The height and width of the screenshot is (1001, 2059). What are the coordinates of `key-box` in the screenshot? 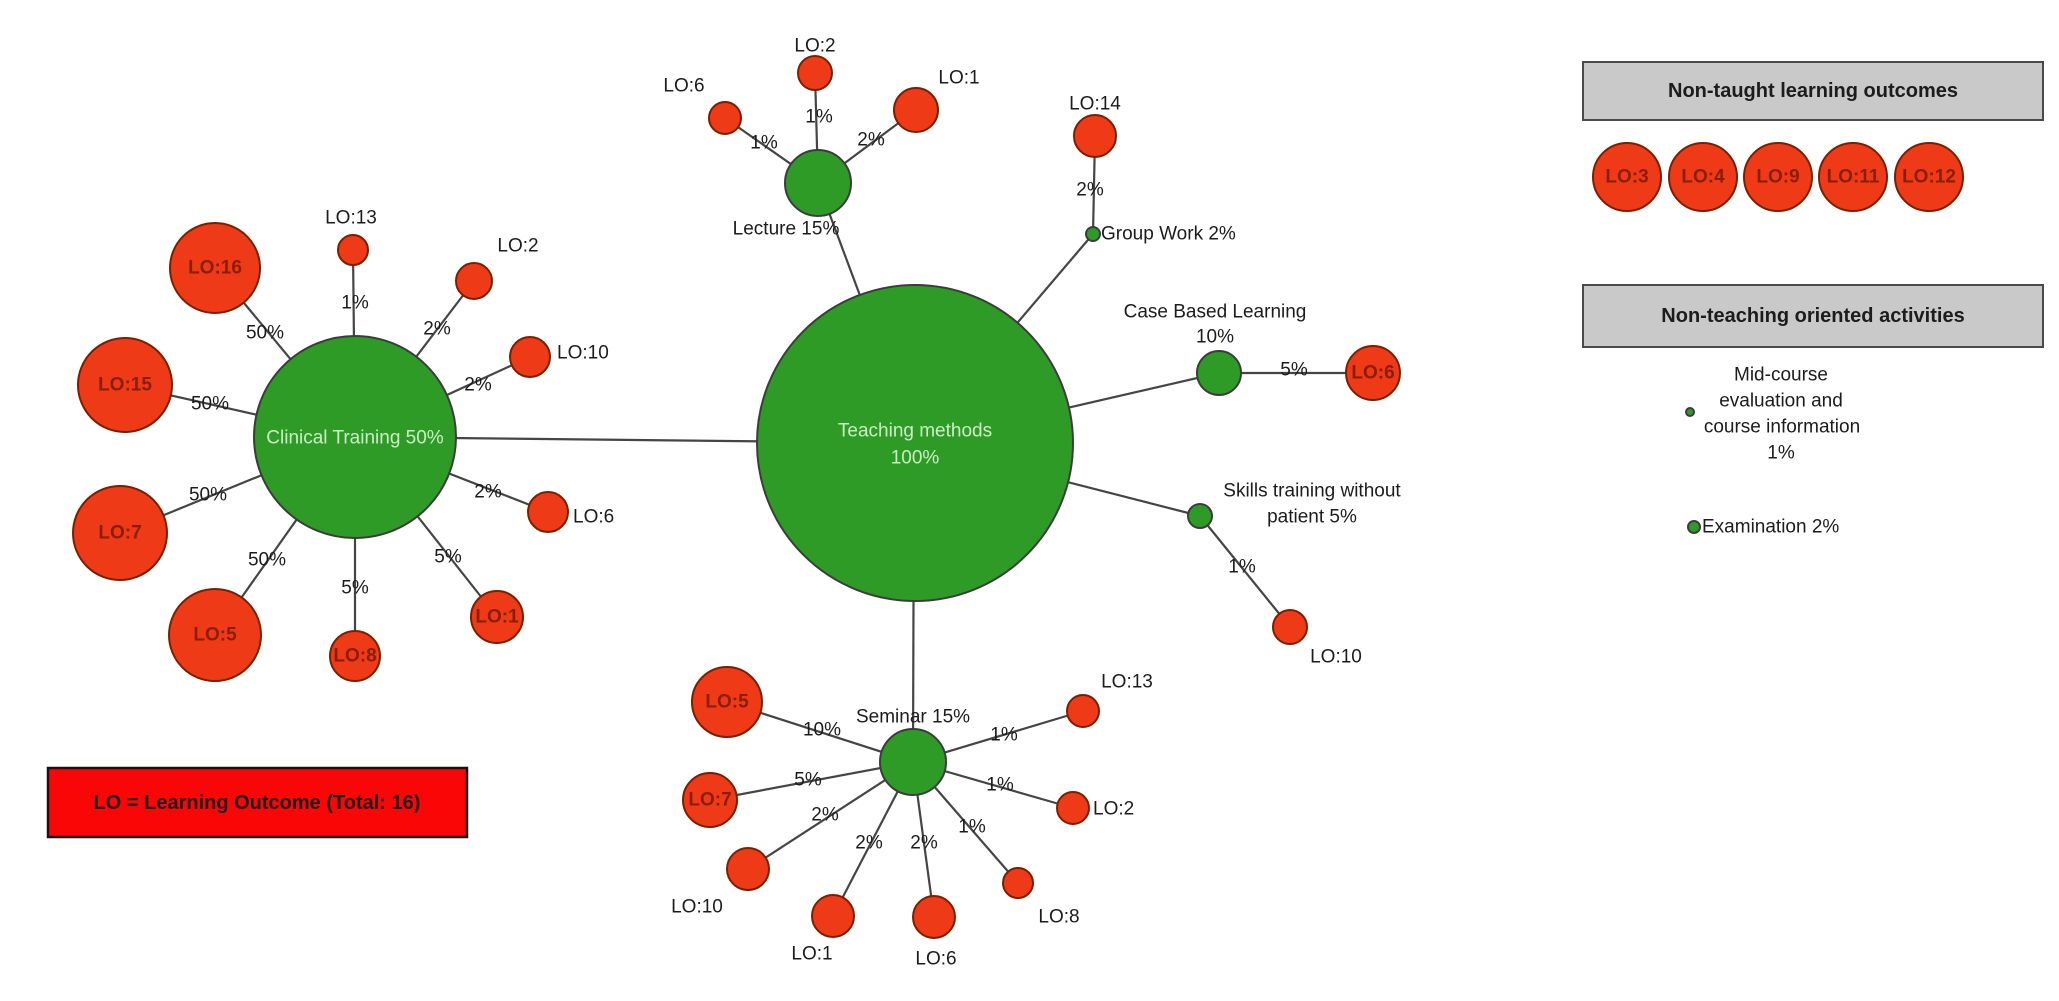 It's located at (257, 802).